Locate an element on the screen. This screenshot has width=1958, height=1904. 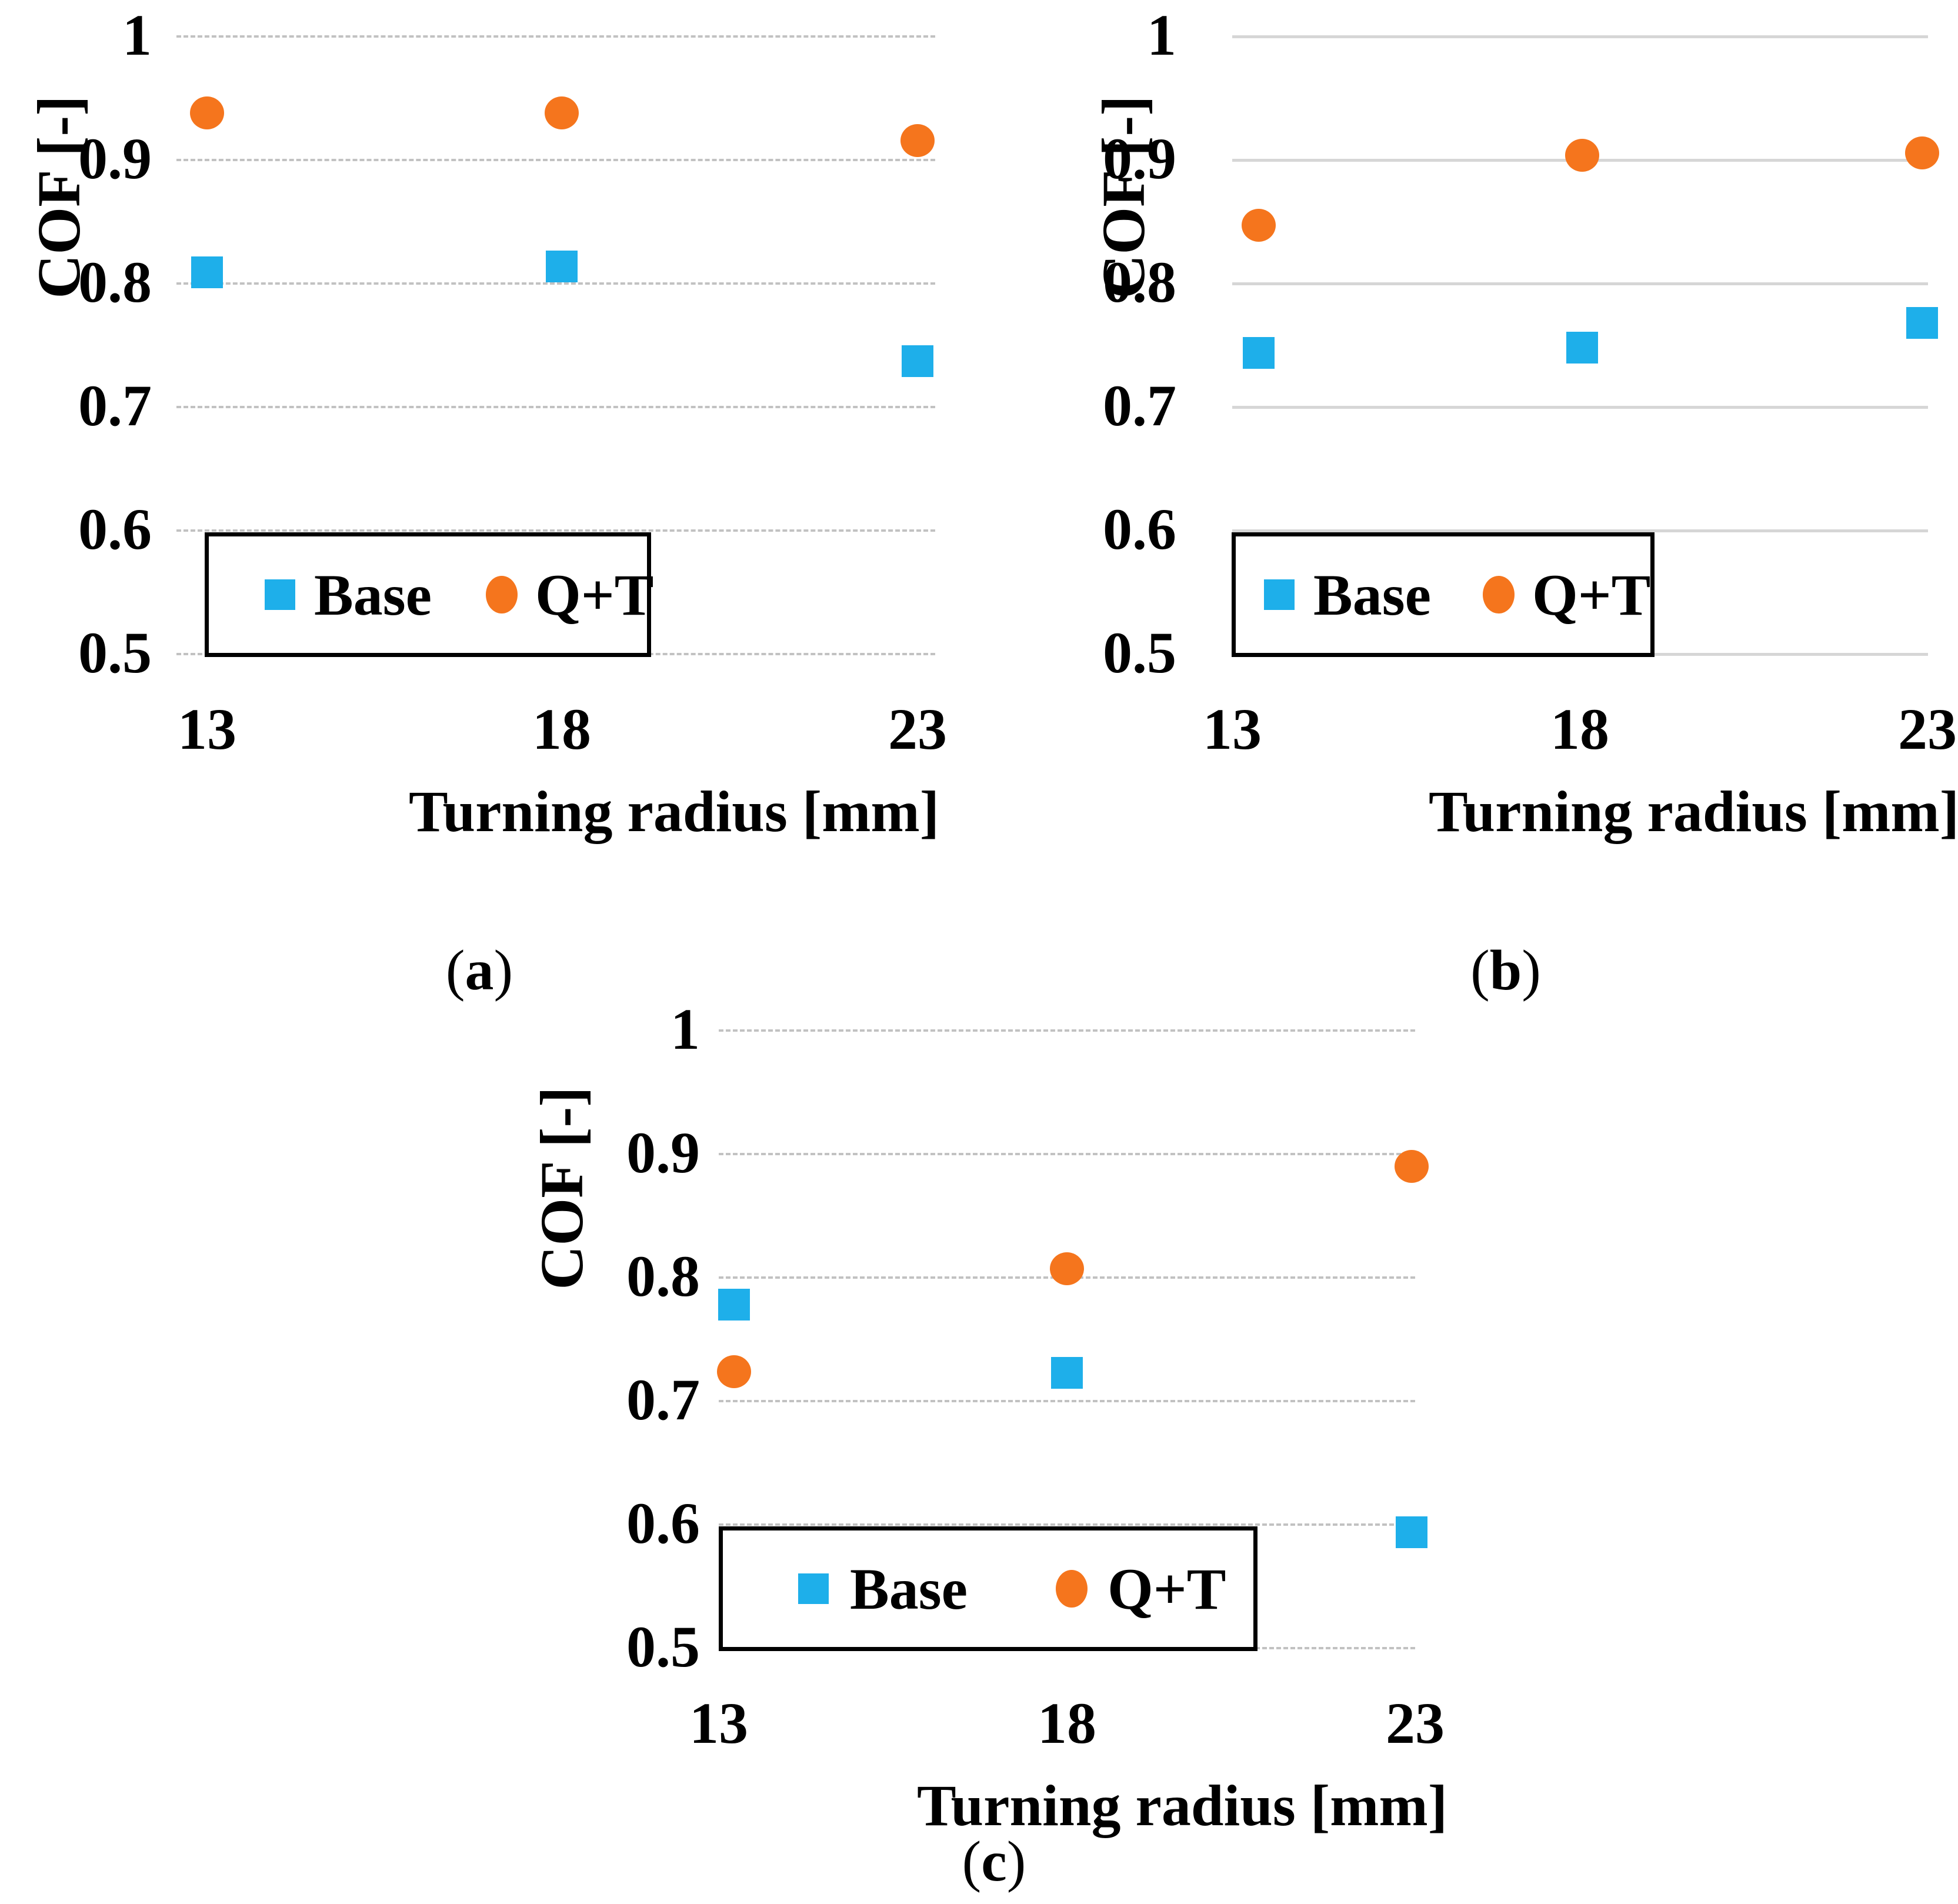
caption-c: (c) is located at coordinates (994, 1861).